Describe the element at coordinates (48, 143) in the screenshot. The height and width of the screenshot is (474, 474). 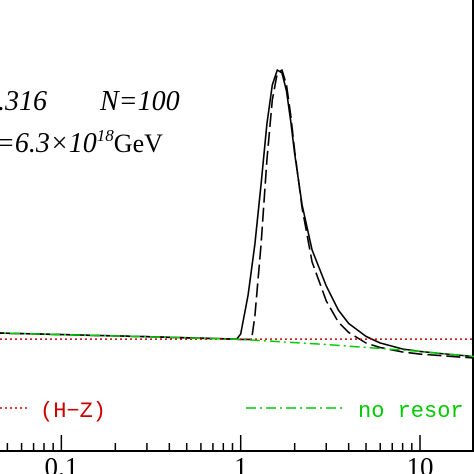
I see `annotation-line2-a: =6.3×10` at that location.